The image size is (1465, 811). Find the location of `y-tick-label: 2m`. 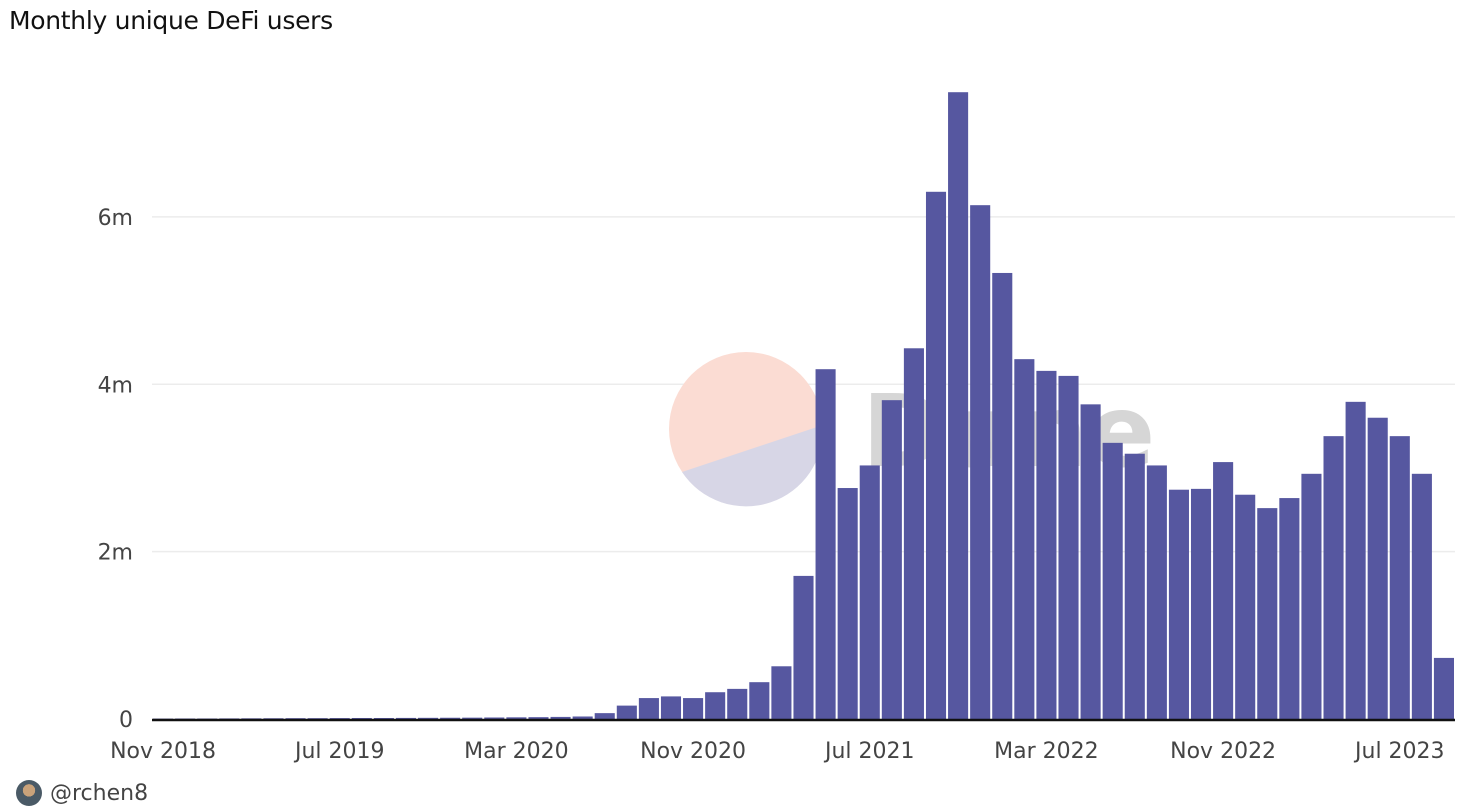

y-tick-label: 2m is located at coordinates (115, 553).